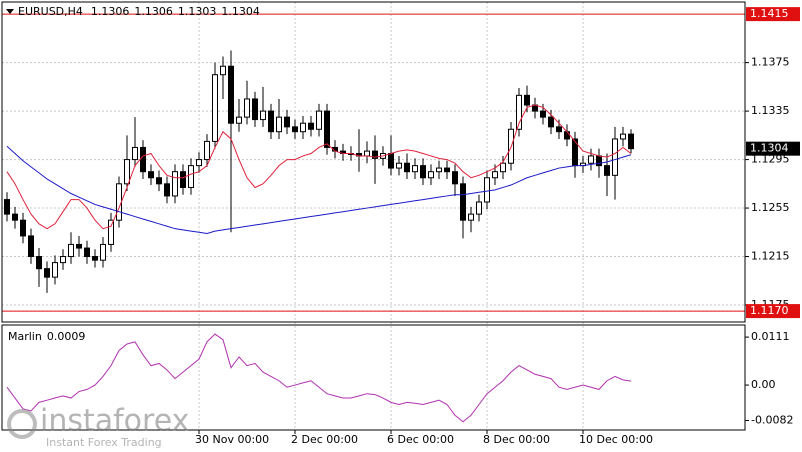  Describe the element at coordinates (763, 384) in the screenshot. I see `y-tick-label: 0.00` at that location.